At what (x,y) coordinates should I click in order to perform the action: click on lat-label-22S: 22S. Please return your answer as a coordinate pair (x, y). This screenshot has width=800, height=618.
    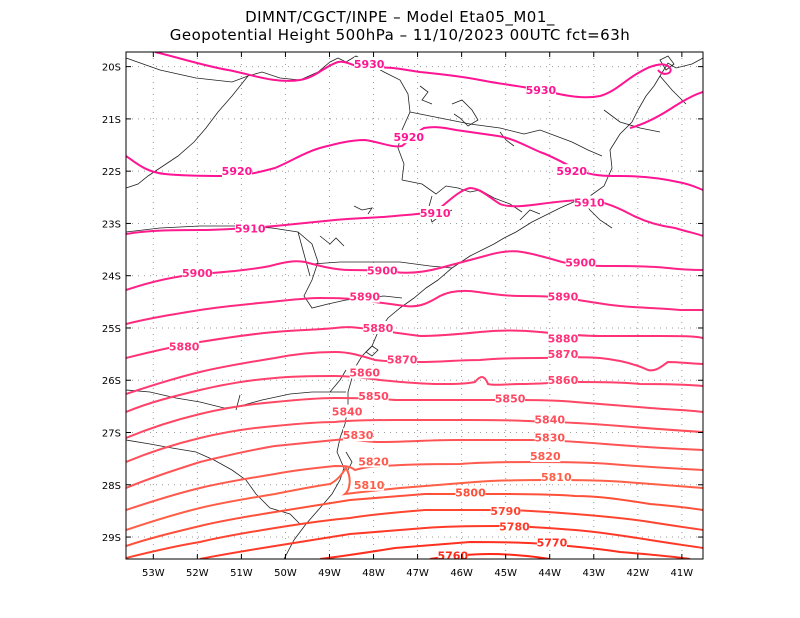
    Looking at the image, I should click on (111, 172).